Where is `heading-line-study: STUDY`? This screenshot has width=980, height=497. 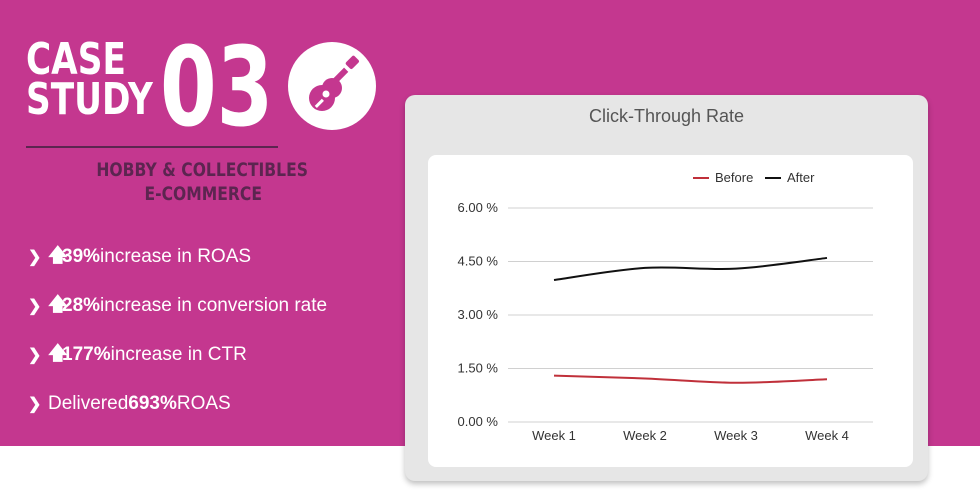 heading-line-study: STUDY is located at coordinates (89, 99).